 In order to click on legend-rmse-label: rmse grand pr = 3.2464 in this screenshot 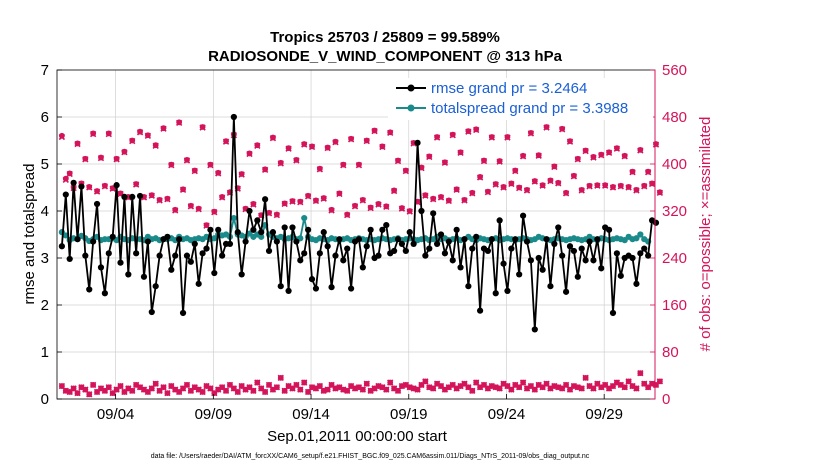, I will do `click(509, 88)`.